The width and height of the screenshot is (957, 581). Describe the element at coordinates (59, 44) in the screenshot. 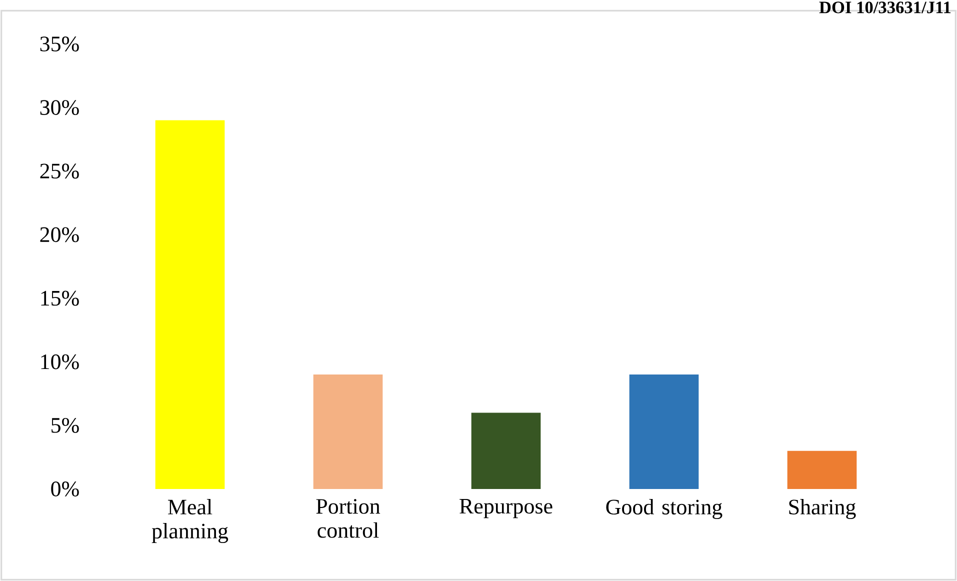

I see `y-tick-label: 35%` at that location.